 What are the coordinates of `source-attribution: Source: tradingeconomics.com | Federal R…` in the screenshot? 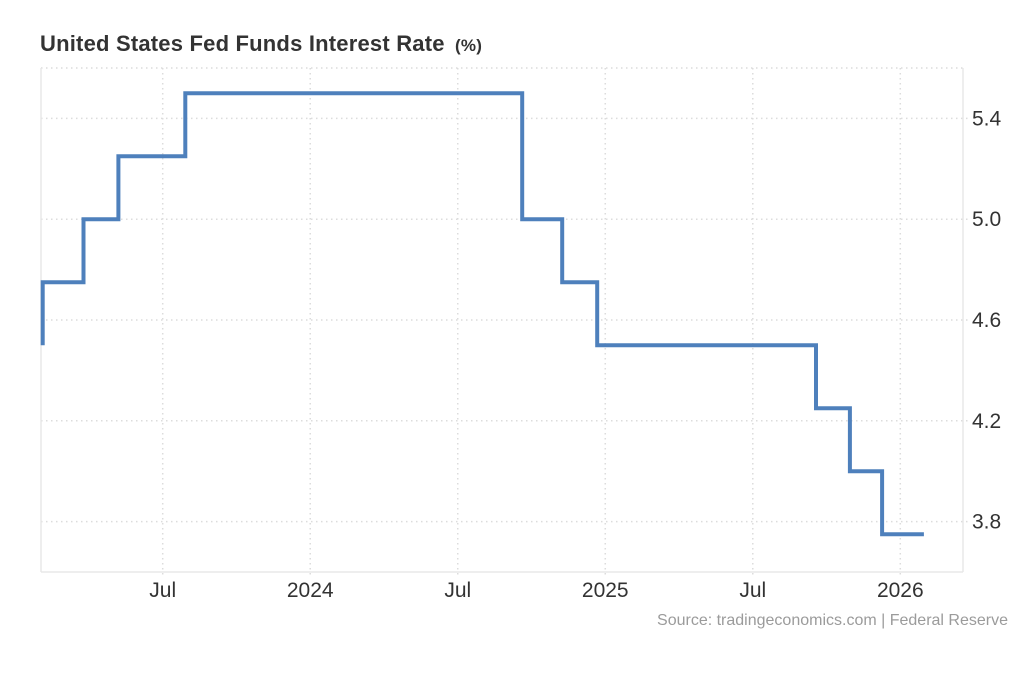 It's located at (832, 620).